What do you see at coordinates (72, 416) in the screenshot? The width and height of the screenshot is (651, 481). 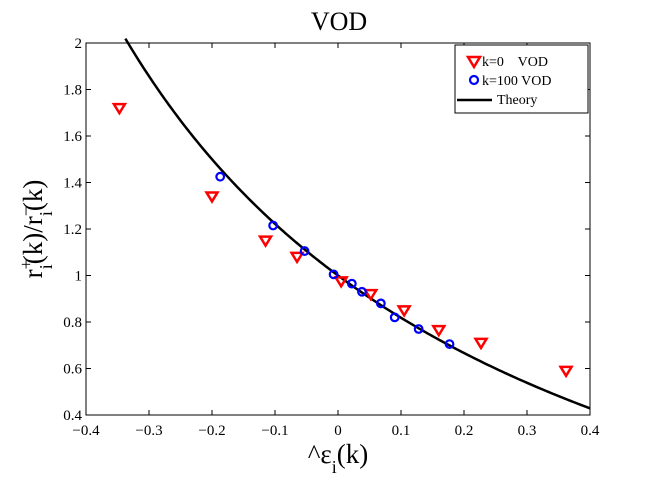 I see `y-tick-label: 0.4` at bounding box center [72, 416].